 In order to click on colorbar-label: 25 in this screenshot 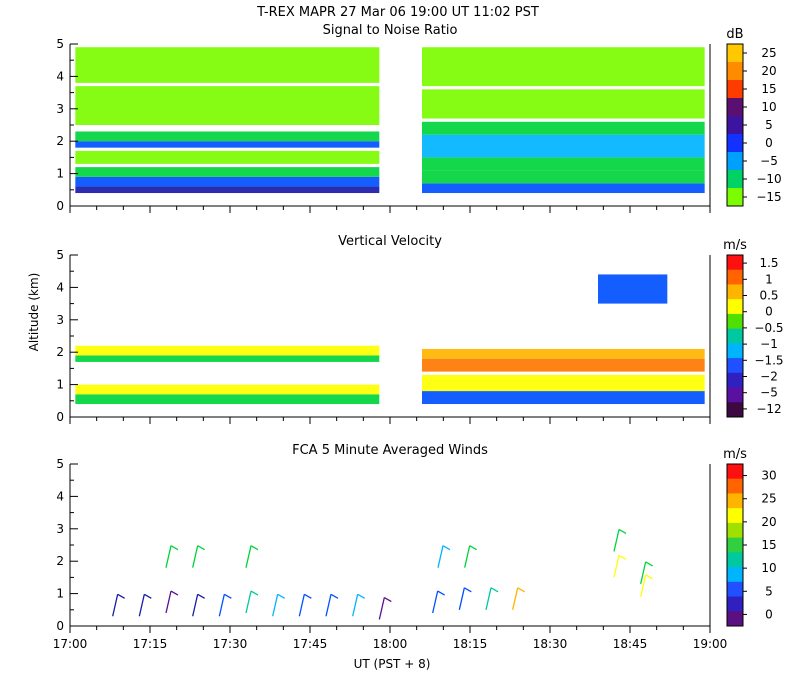, I will do `click(768, 499)`.